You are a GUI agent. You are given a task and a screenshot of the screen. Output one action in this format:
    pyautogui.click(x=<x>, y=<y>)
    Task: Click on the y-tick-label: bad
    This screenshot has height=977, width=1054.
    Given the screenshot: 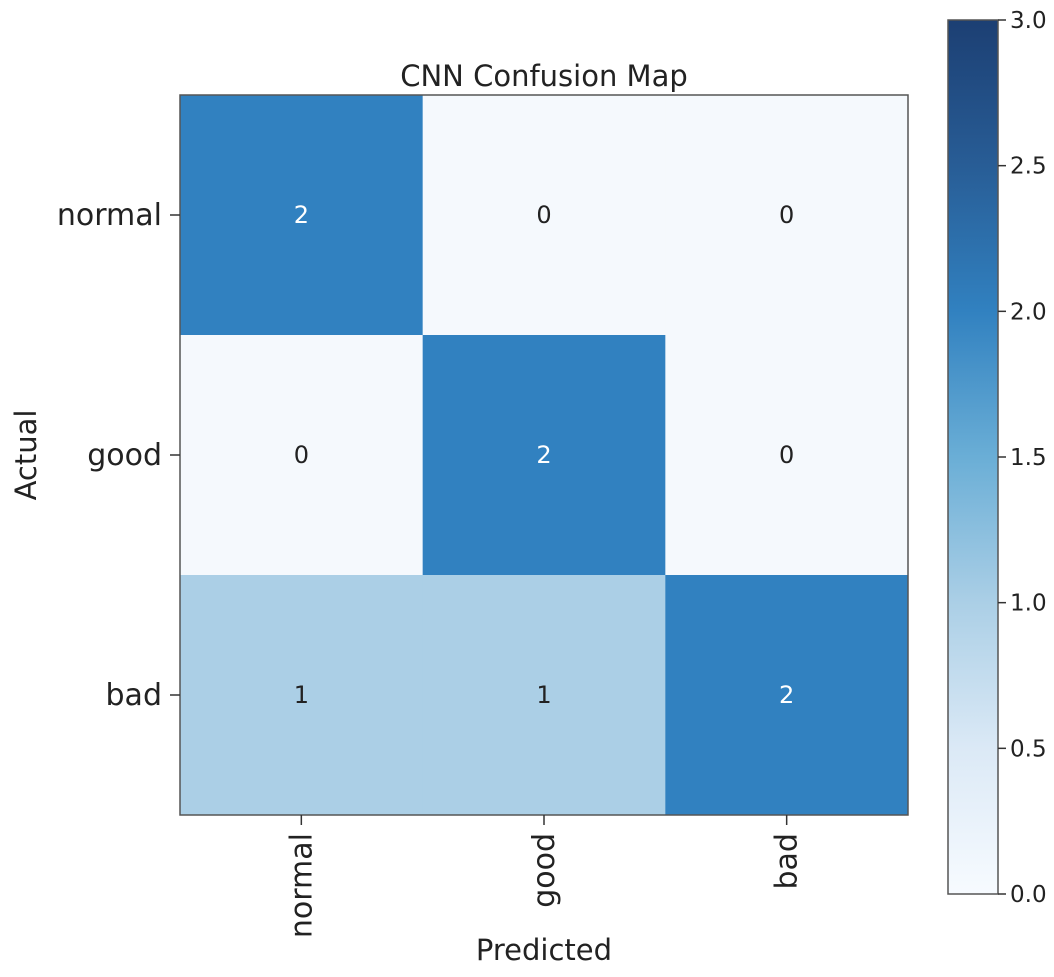 What is the action you would take?
    pyautogui.click(x=134, y=695)
    